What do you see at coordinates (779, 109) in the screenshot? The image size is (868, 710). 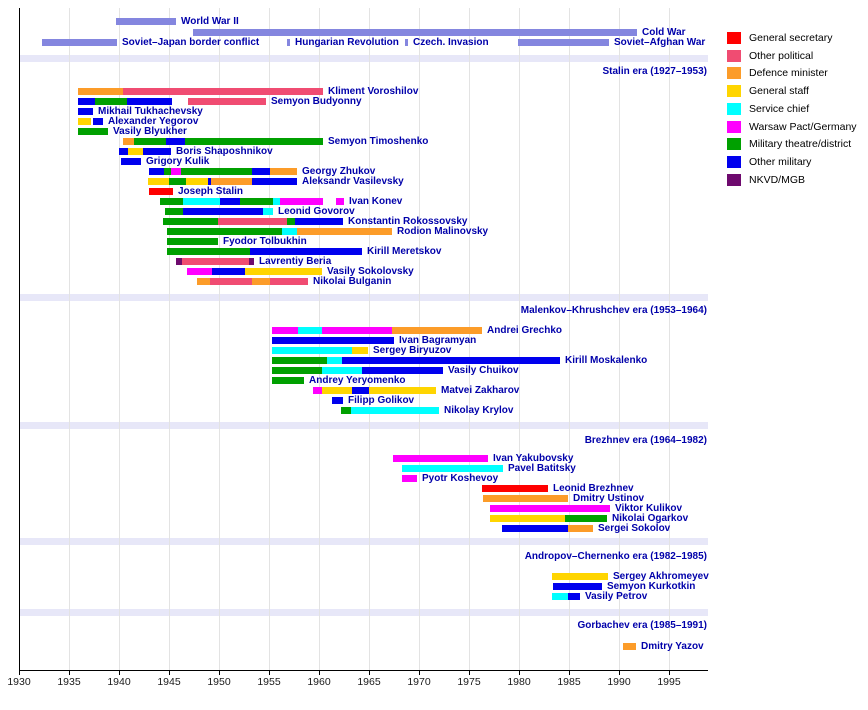 I see `legend-label: Service chief` at bounding box center [779, 109].